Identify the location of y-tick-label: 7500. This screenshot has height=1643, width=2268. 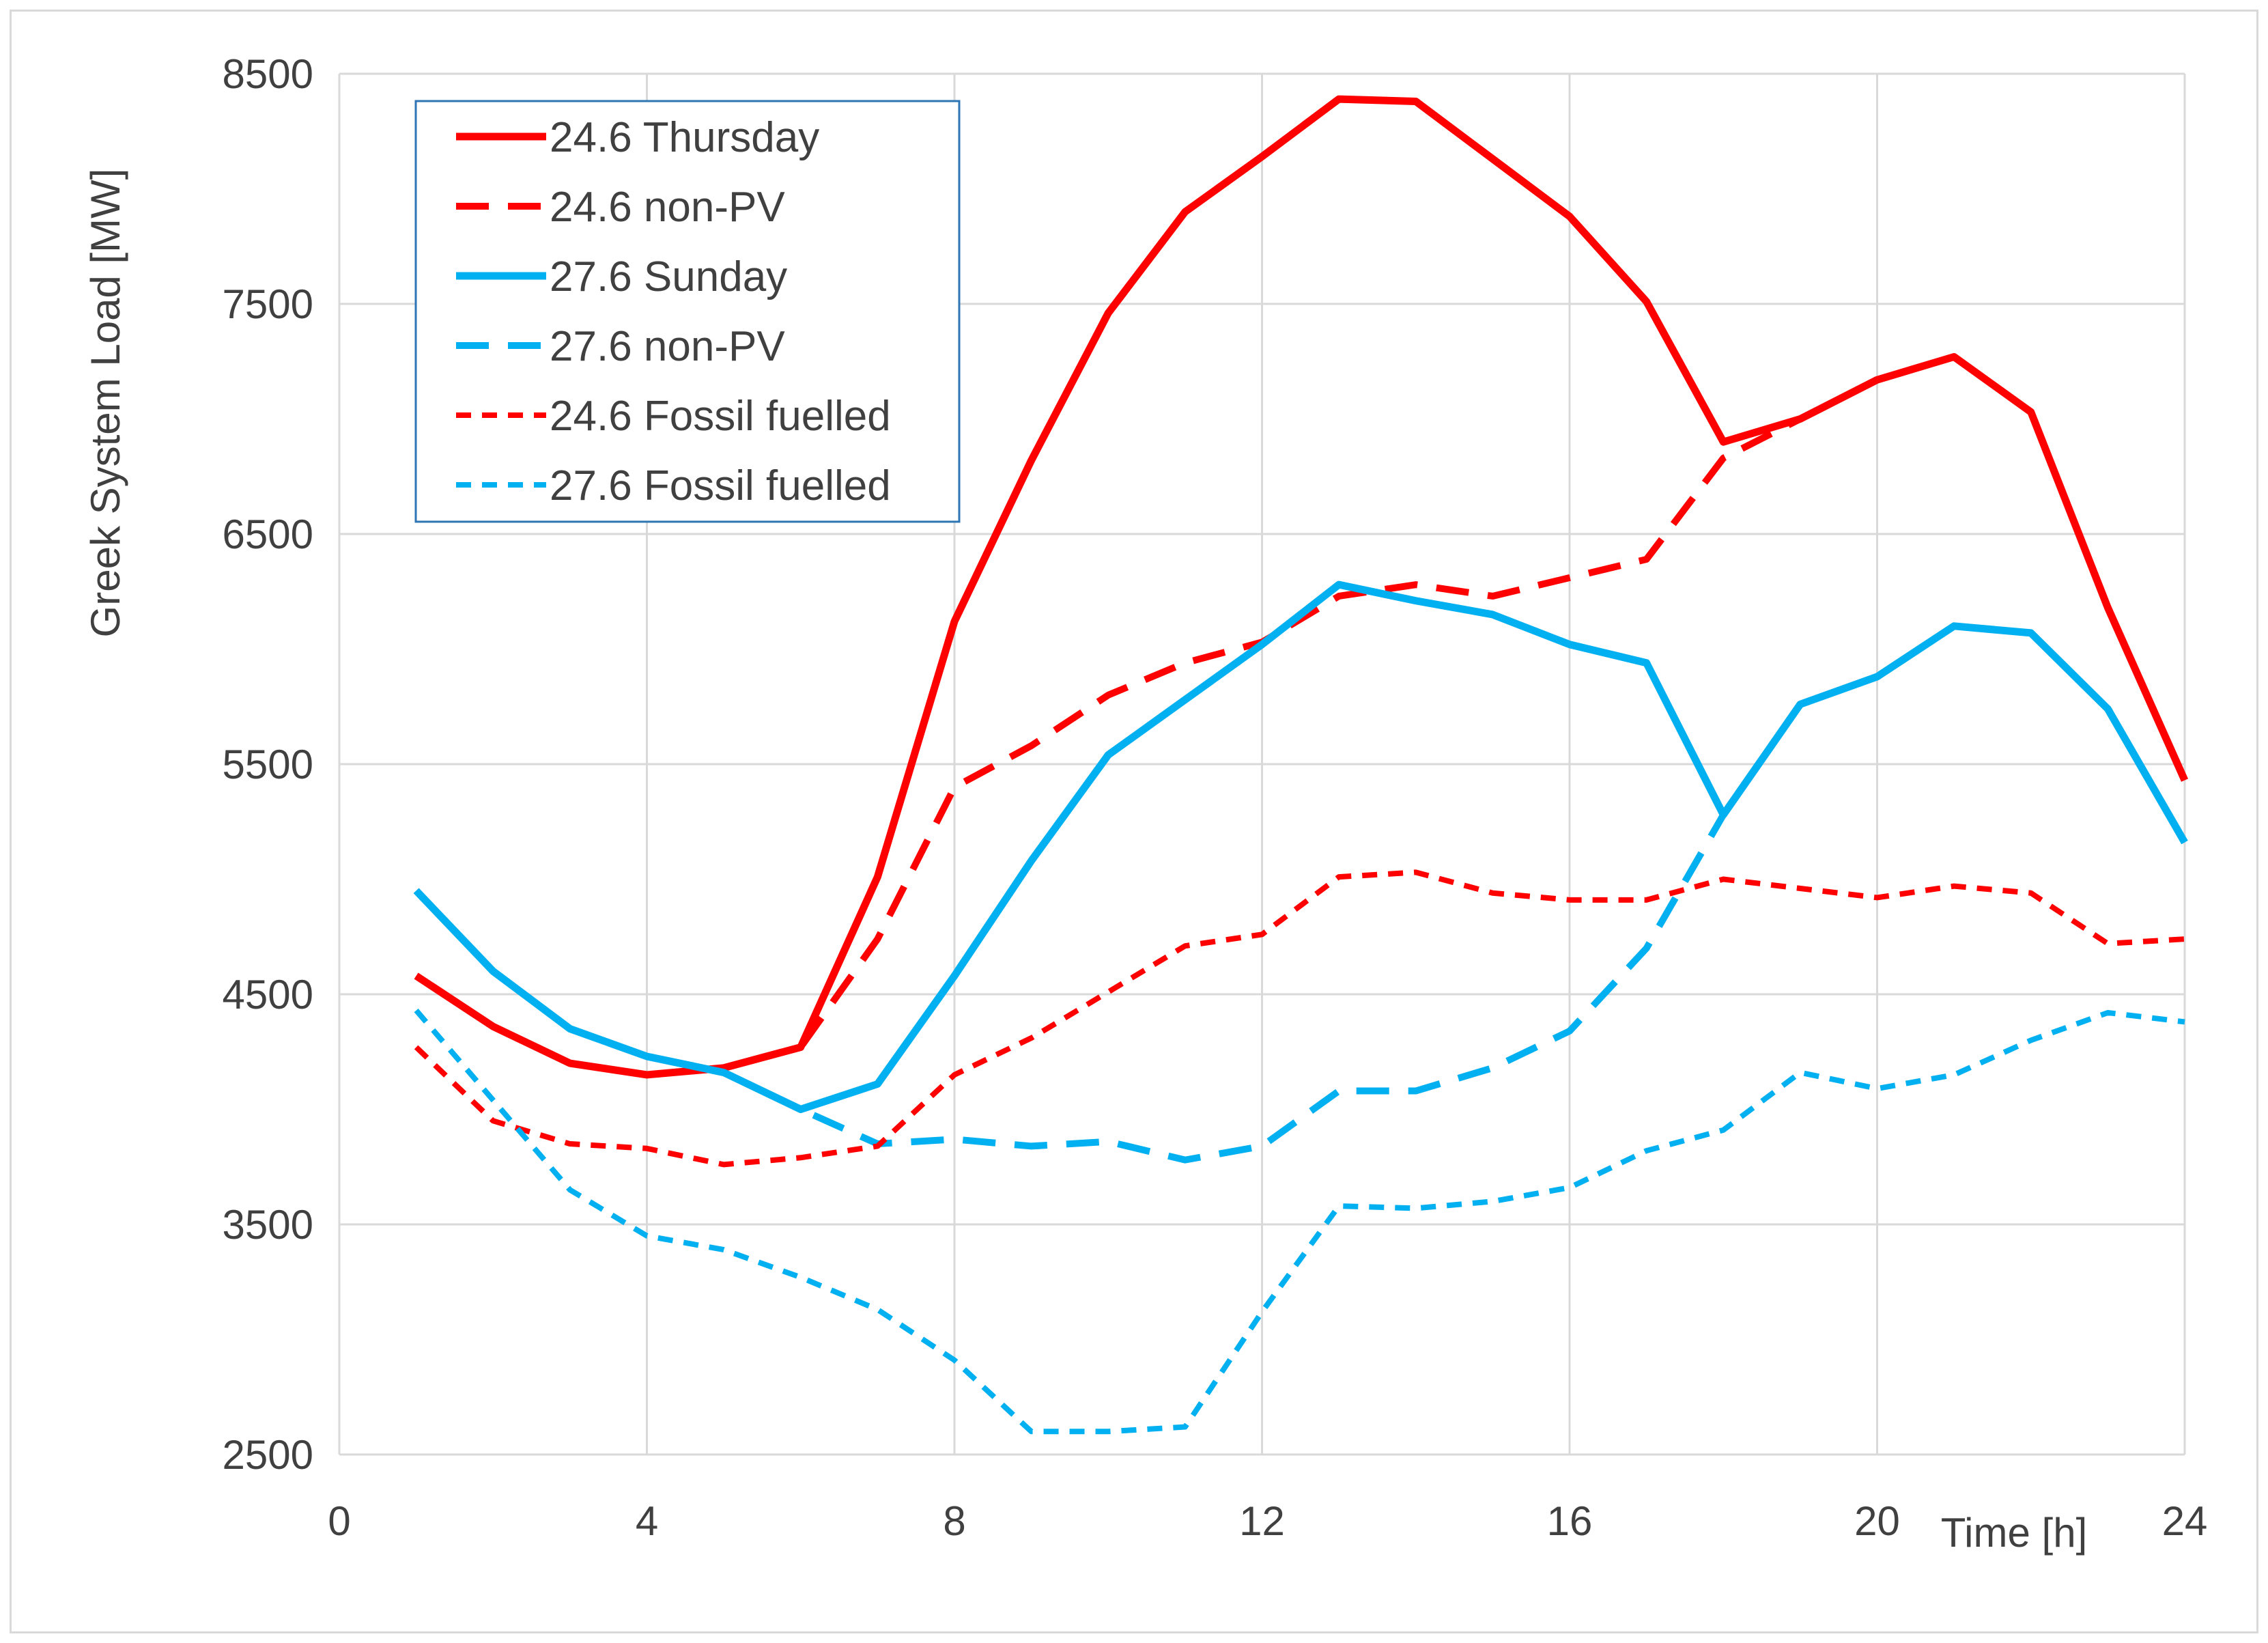
(268, 304).